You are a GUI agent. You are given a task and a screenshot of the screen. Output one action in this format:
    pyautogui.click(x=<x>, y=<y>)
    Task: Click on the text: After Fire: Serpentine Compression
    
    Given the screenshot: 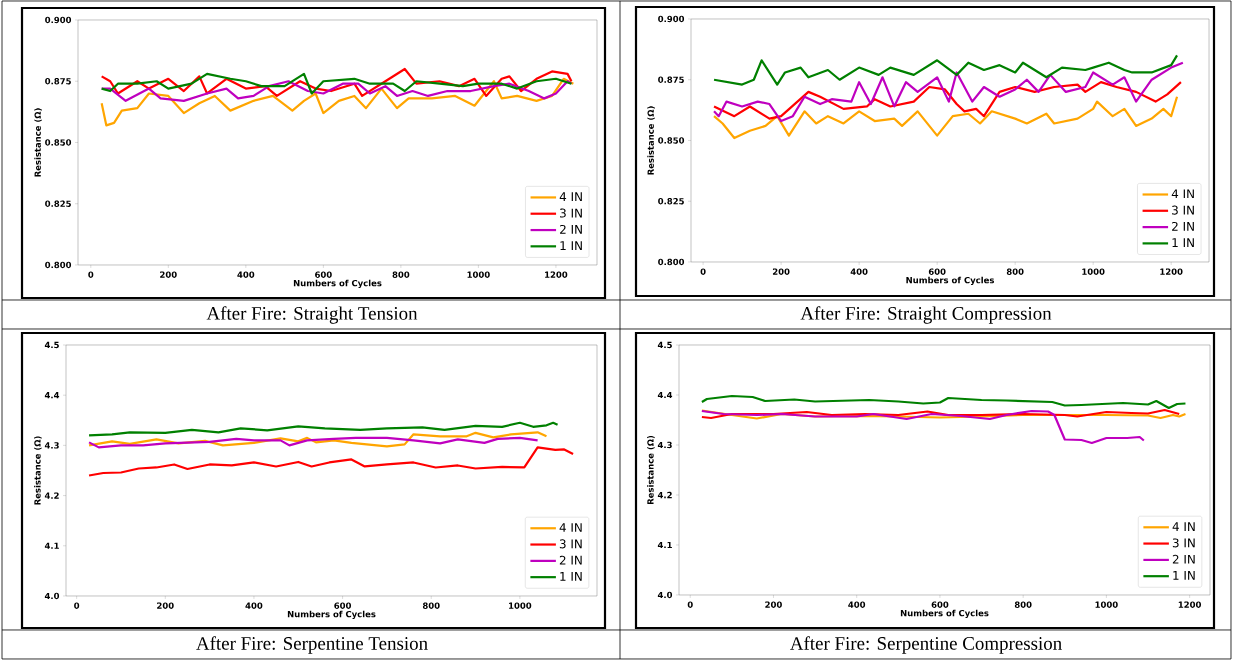 What is the action you would take?
    pyautogui.click(x=926, y=645)
    